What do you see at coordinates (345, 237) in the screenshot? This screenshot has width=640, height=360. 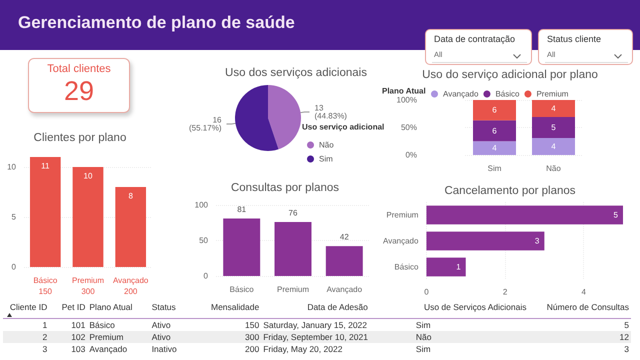 I see `data-label: 42` at bounding box center [345, 237].